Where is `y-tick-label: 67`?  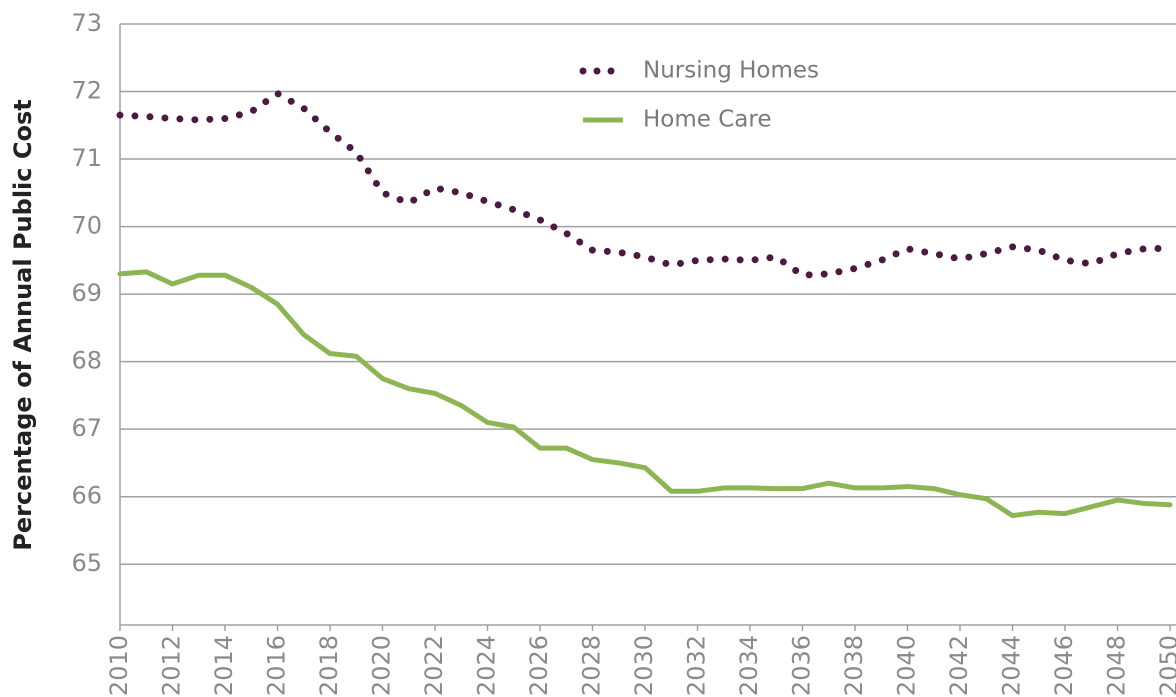 y-tick-label: 67 is located at coordinates (86, 428).